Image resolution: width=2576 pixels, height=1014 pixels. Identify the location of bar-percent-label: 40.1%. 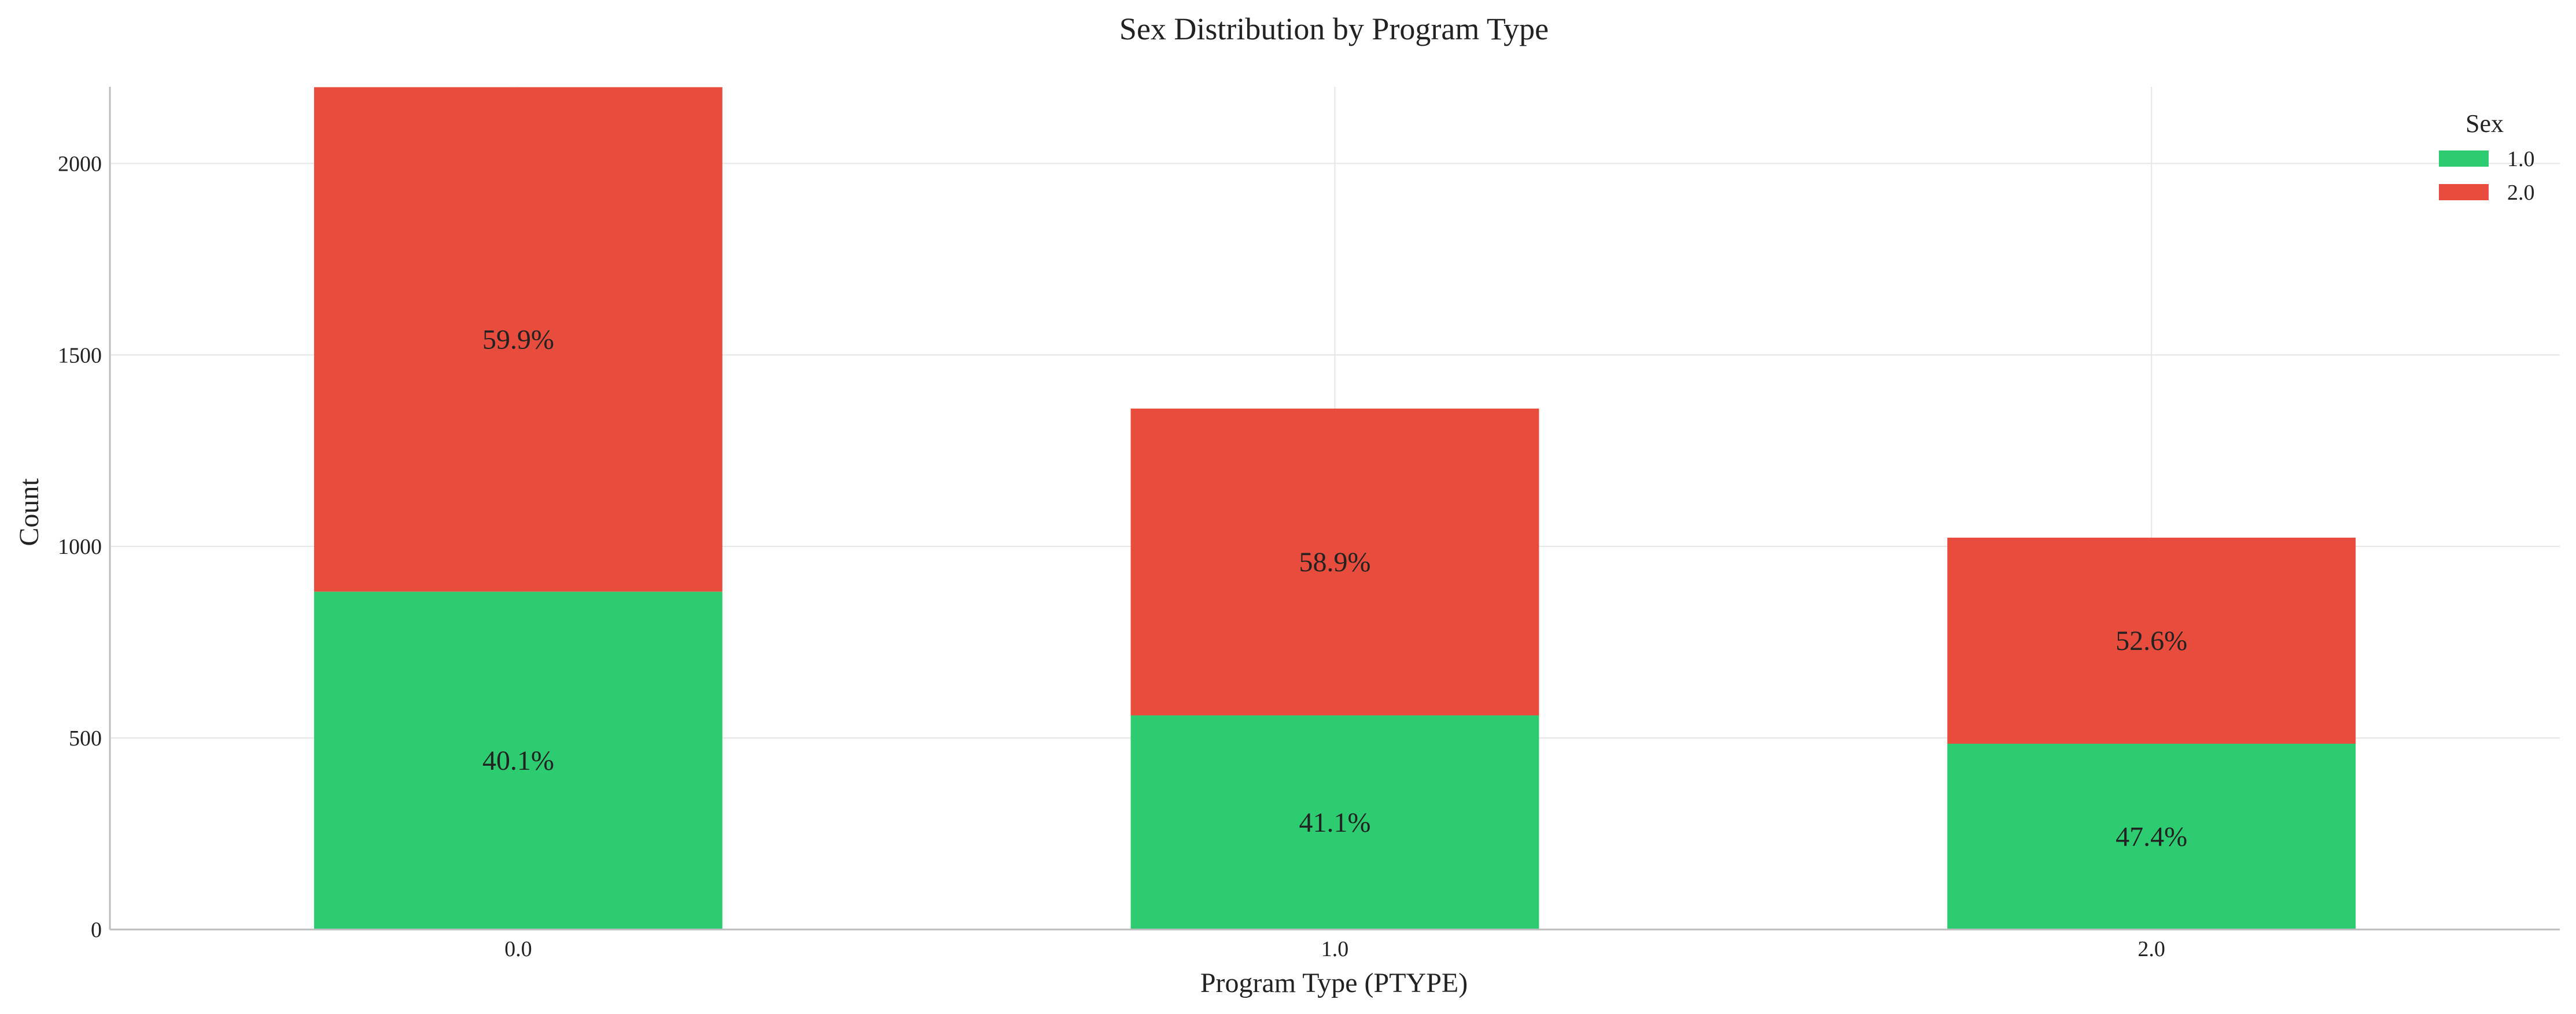
(518, 760).